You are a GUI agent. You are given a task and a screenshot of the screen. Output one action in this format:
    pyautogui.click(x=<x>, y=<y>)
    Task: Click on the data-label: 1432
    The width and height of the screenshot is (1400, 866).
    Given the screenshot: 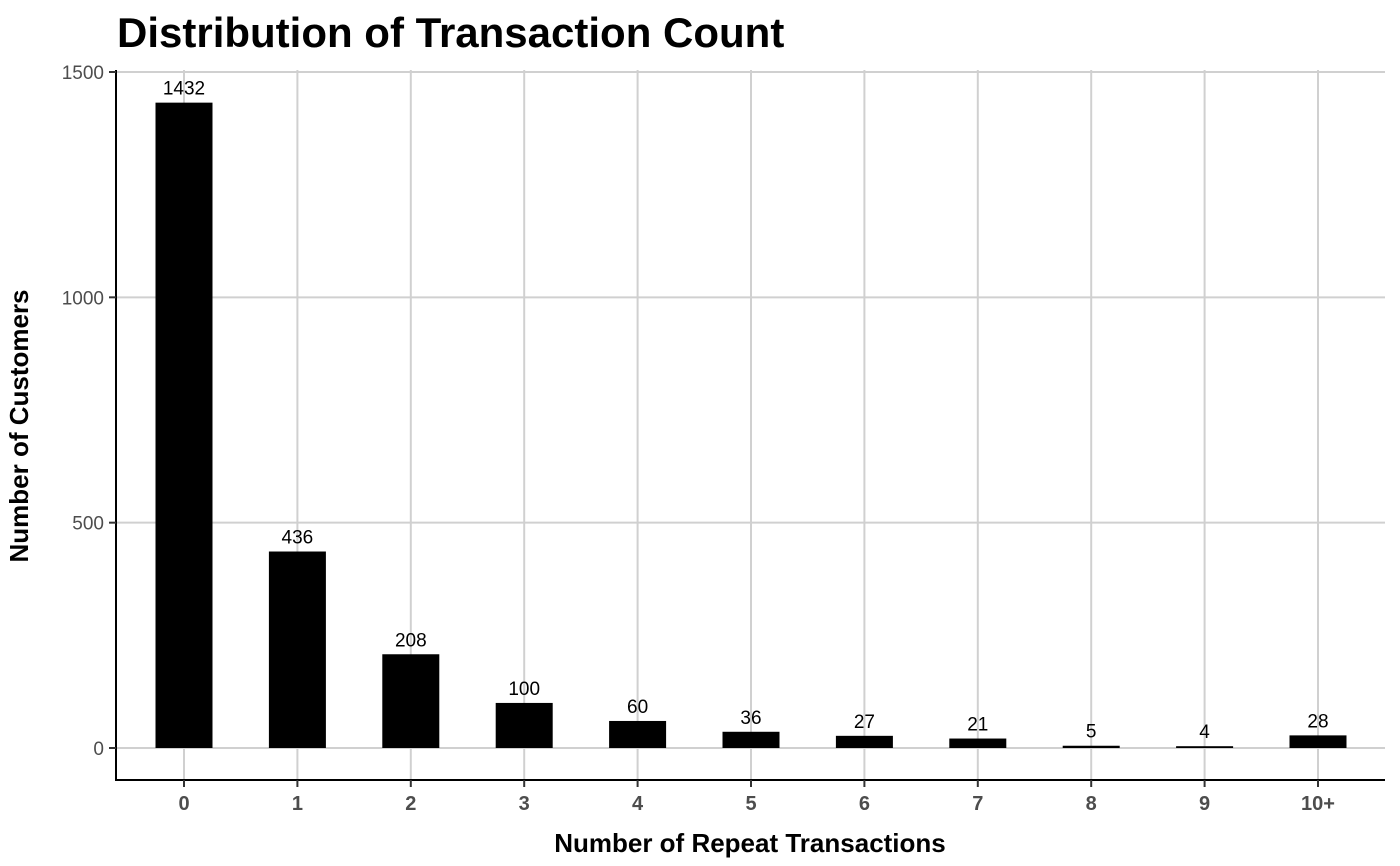 What is the action you would take?
    pyautogui.click(x=184, y=89)
    